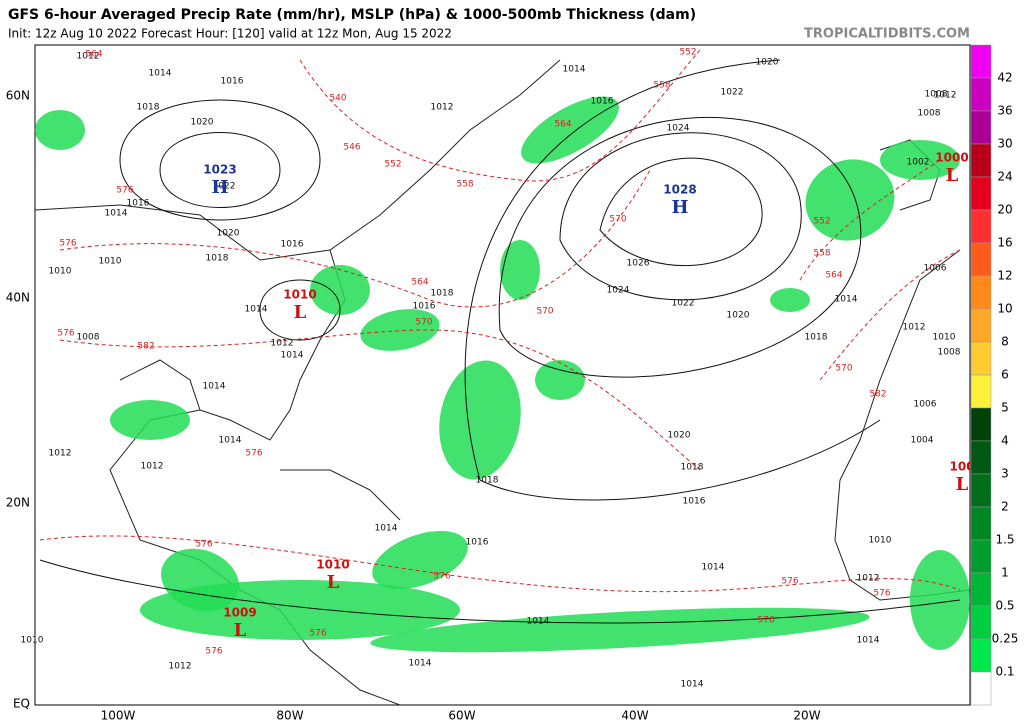 The image size is (1024, 728). Describe the element at coordinates (679, 190) in the screenshot. I see `center-value: 1028` at that location.